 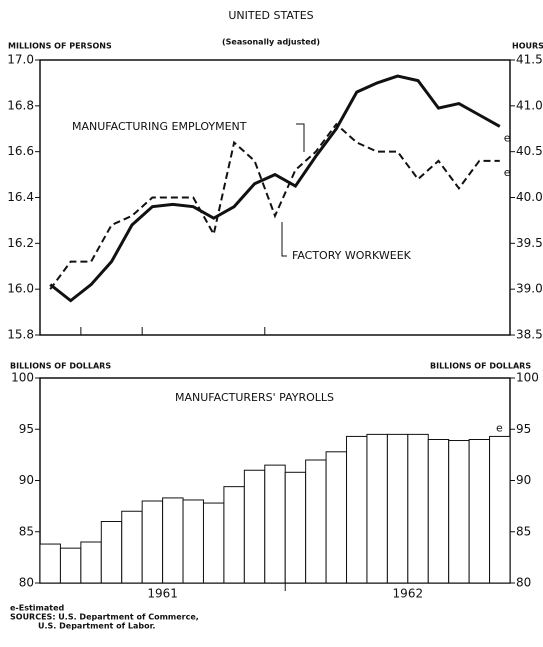 What do you see at coordinates (529, 289) in the screenshot?
I see `tick-label: 39.0` at bounding box center [529, 289].